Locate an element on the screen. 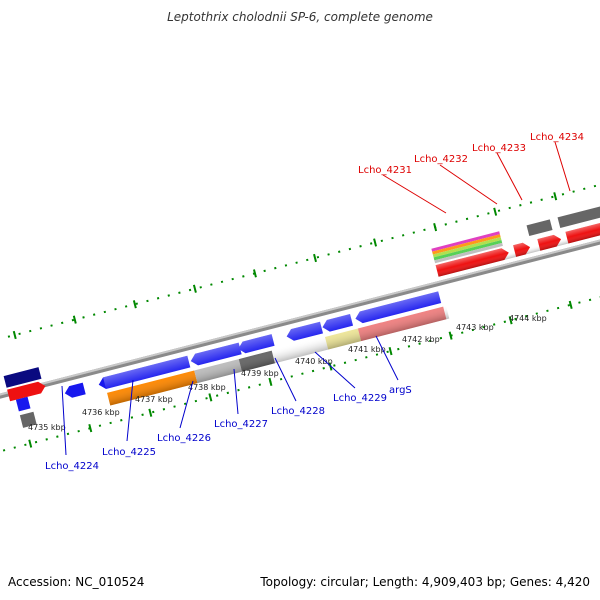  gene-label-lcho-4224: Lcho_4224 is located at coordinates (72, 466).